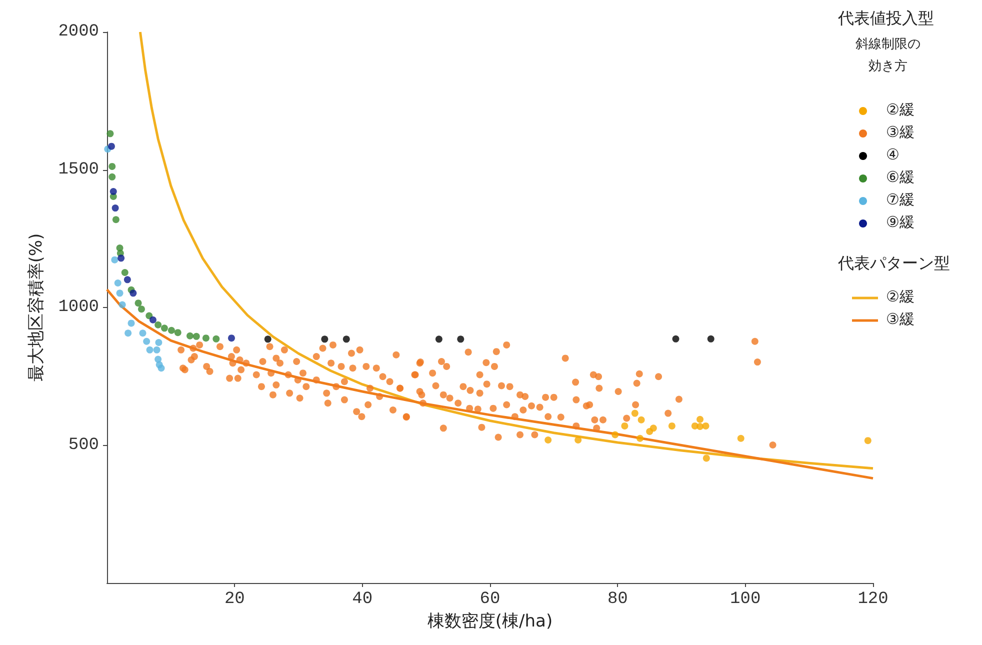 The image size is (982, 645). I want to click on y-tick-label: 1500, so click(78, 170).